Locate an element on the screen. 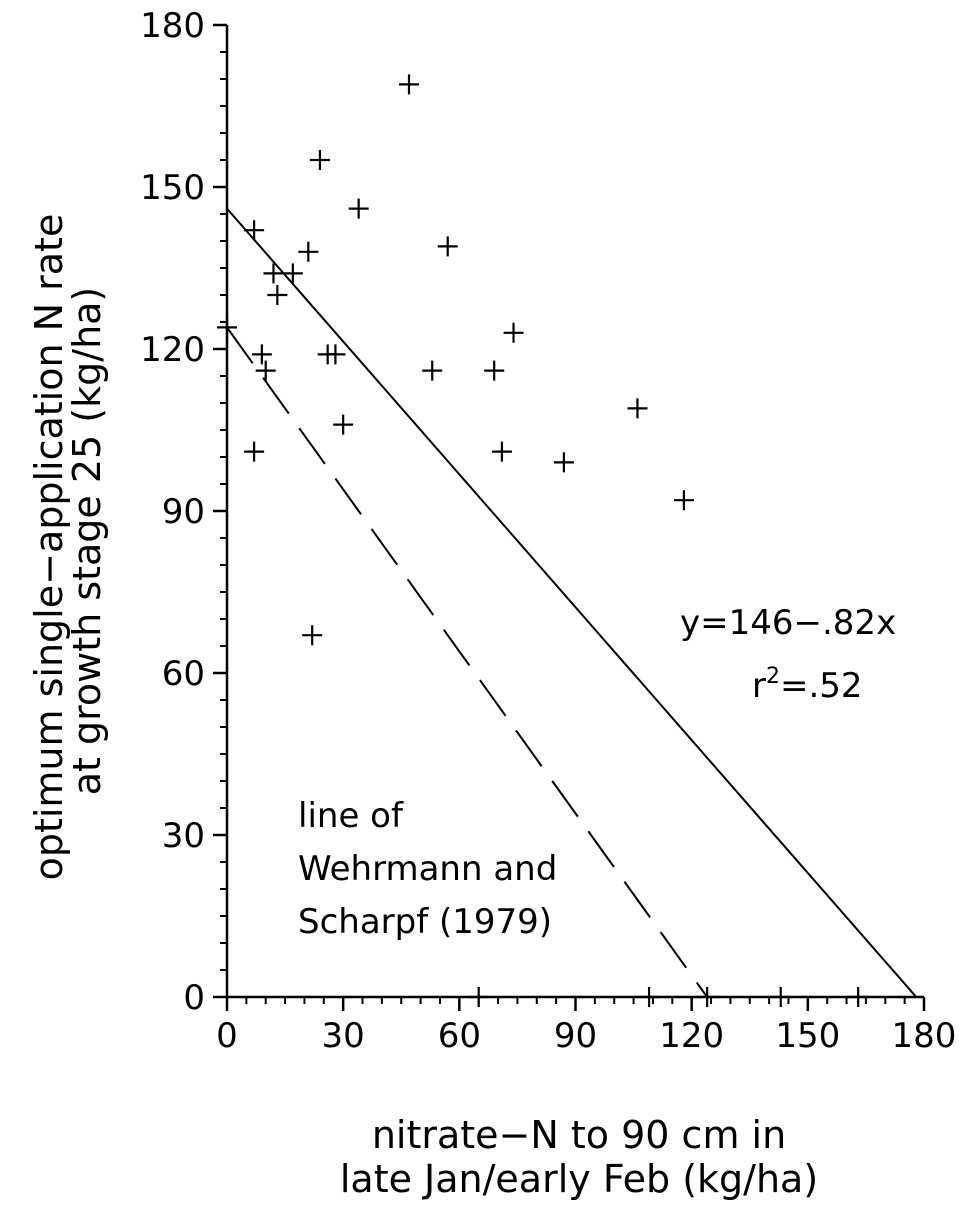  r-squared-exponent: 2 is located at coordinates (773, 676).